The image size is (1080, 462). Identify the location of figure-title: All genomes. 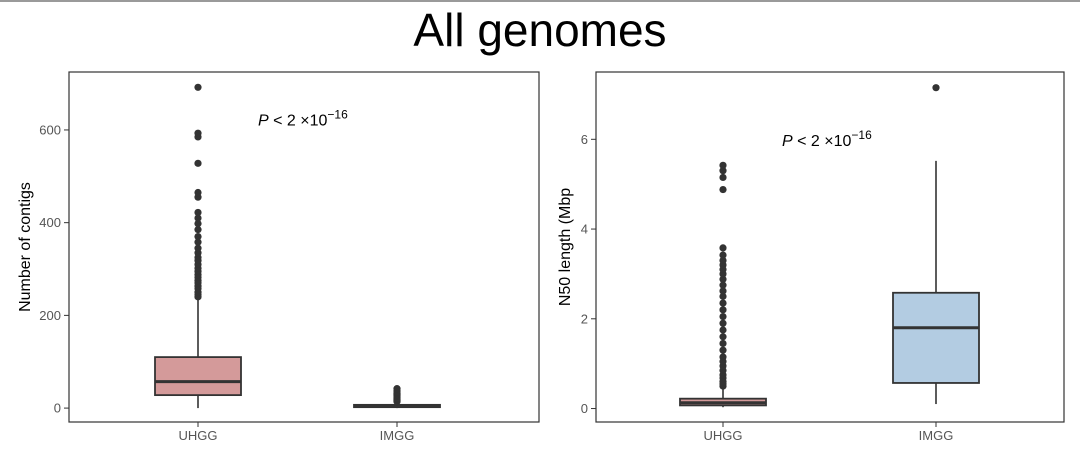
(540, 30).